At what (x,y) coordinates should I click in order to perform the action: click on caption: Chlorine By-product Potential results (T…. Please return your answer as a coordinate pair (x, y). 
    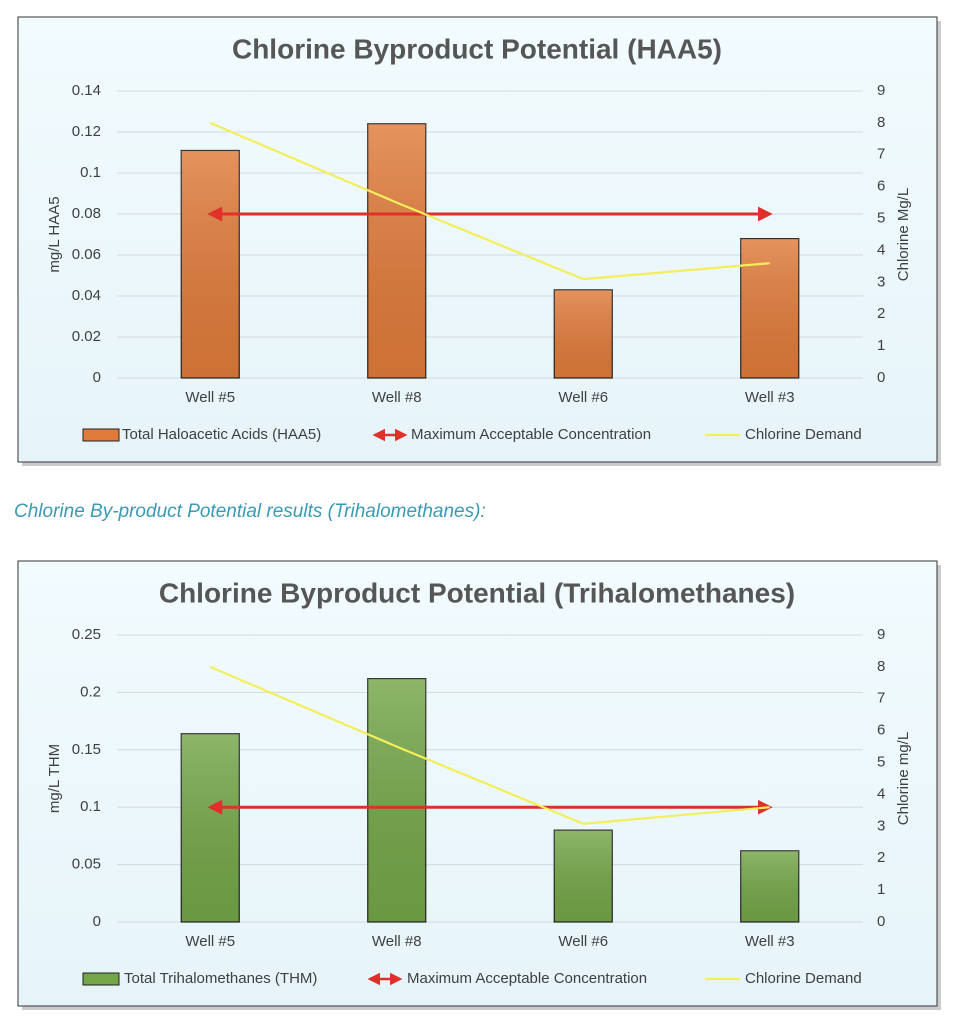
    Looking at the image, I should click on (250, 511).